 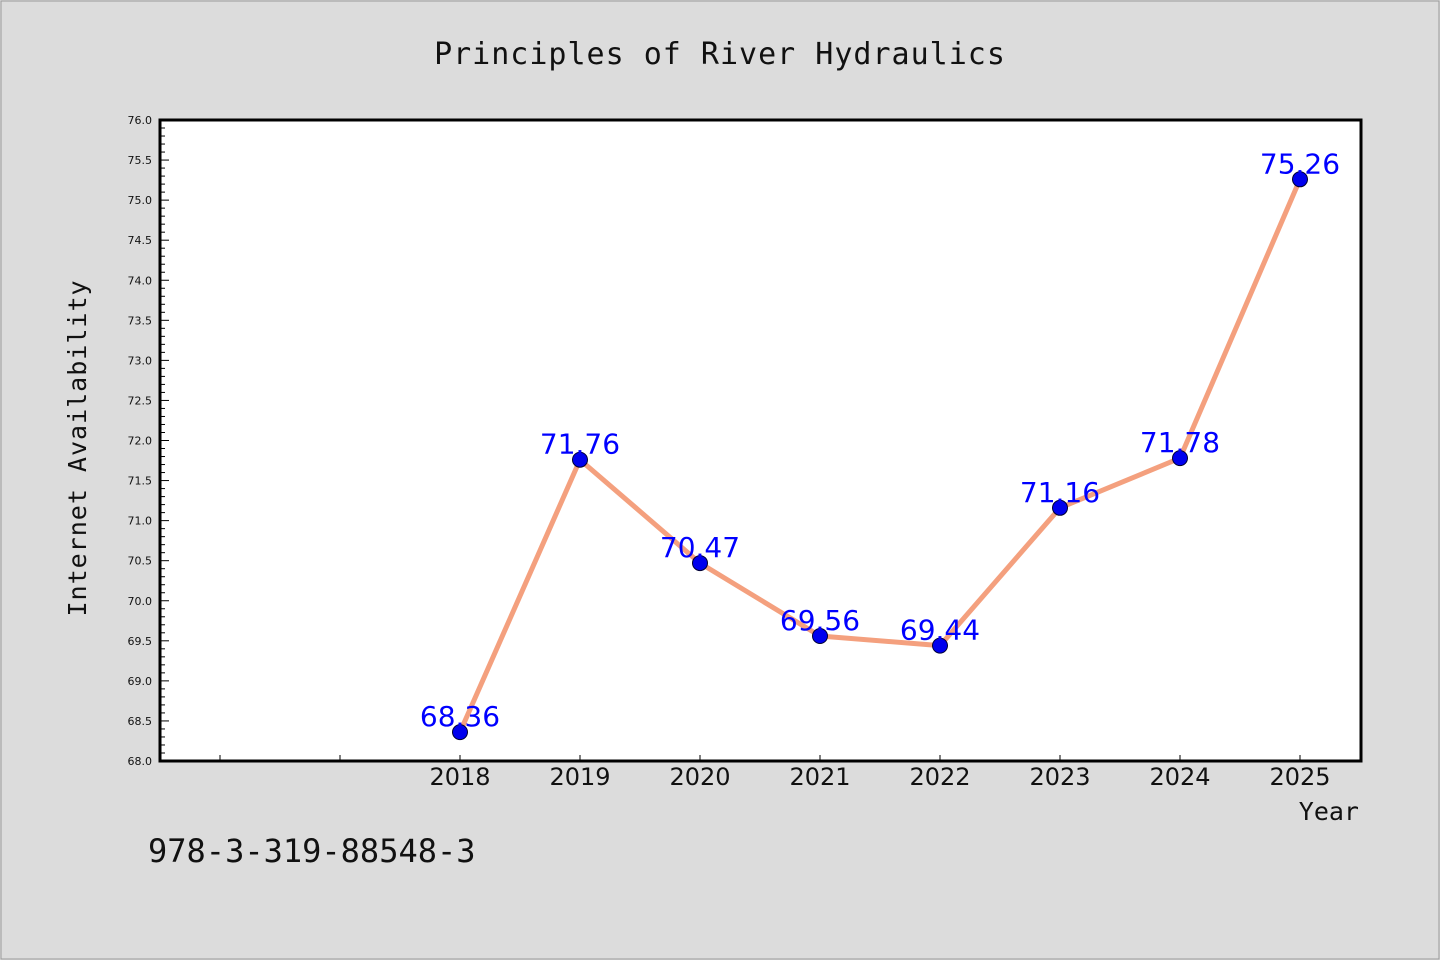 What do you see at coordinates (312, 851) in the screenshot?
I see `isbn-label: 978-3-319-88548-3` at bounding box center [312, 851].